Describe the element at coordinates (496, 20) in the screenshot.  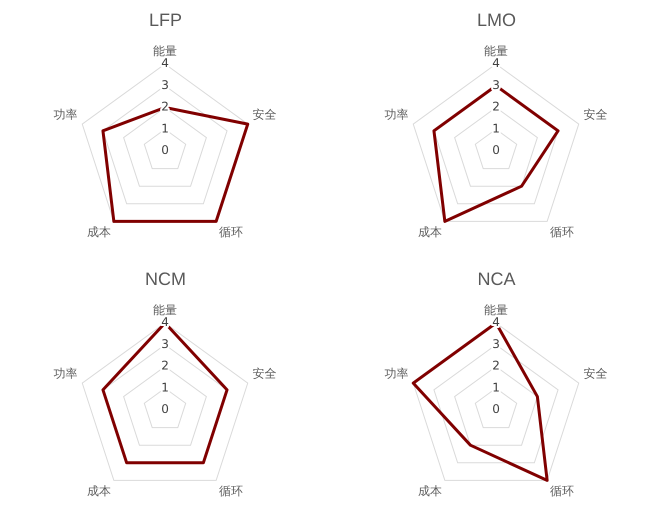
I see `chart-title: LMO` at that location.